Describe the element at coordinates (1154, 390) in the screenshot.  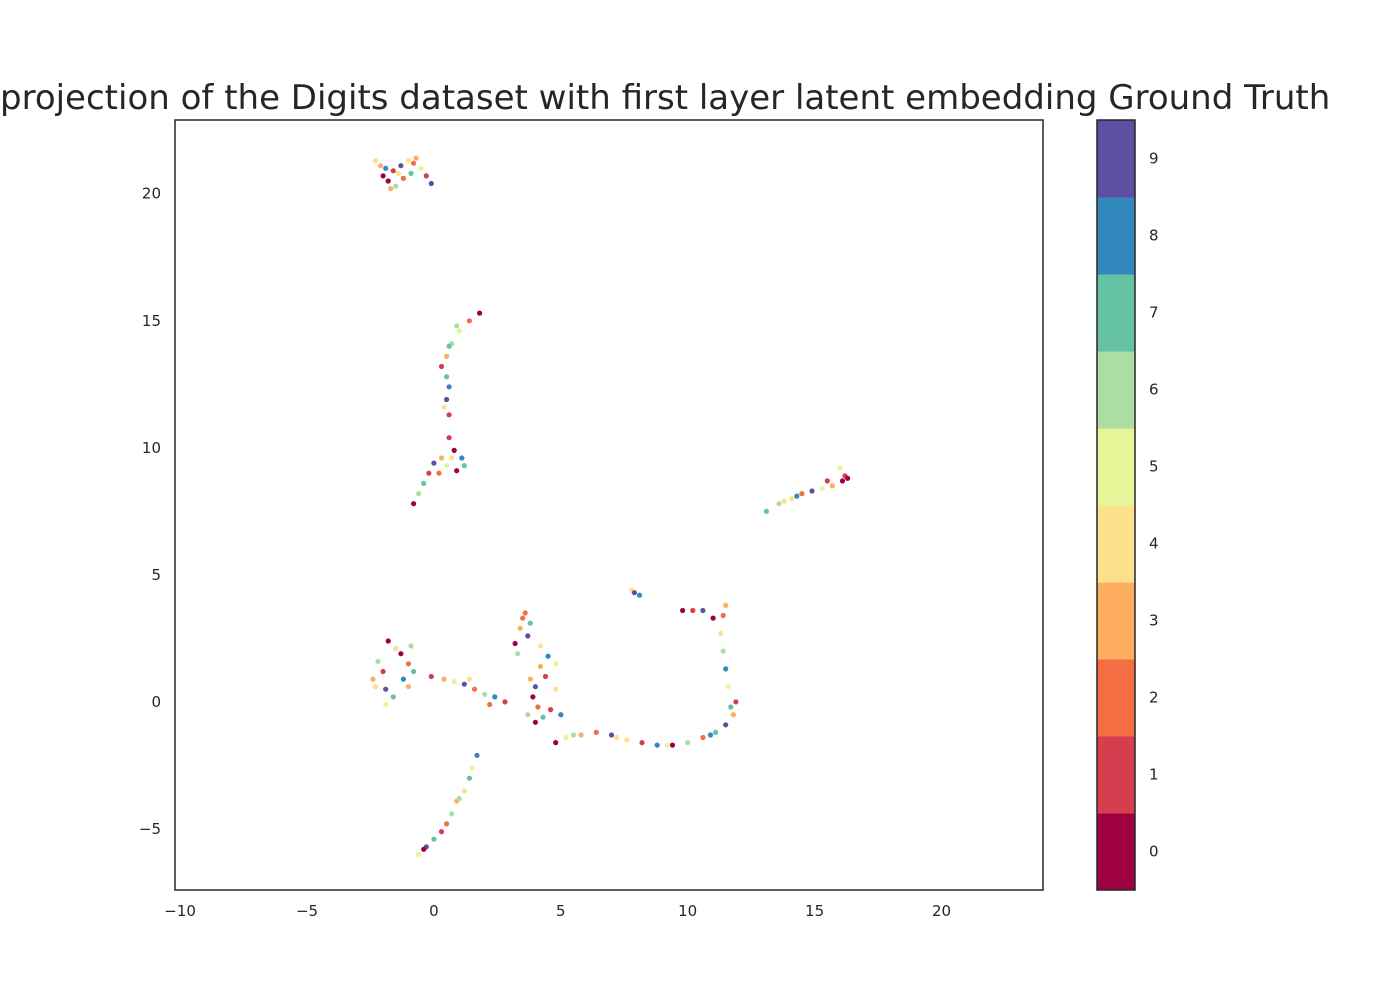
I see `colorbar-label: 6` at that location.